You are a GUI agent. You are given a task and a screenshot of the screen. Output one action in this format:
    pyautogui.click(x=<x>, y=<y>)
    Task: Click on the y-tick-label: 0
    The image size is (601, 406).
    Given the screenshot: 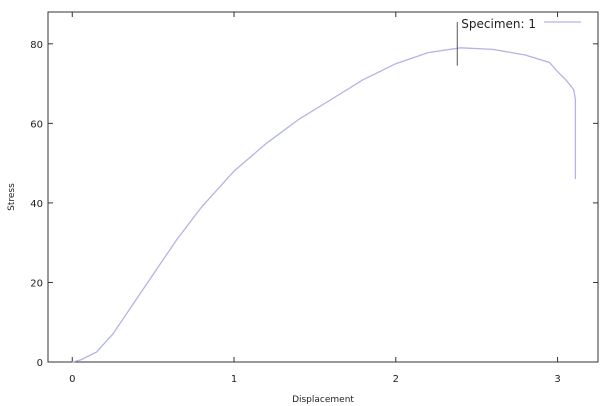 What is the action you would take?
    pyautogui.click(x=40, y=363)
    